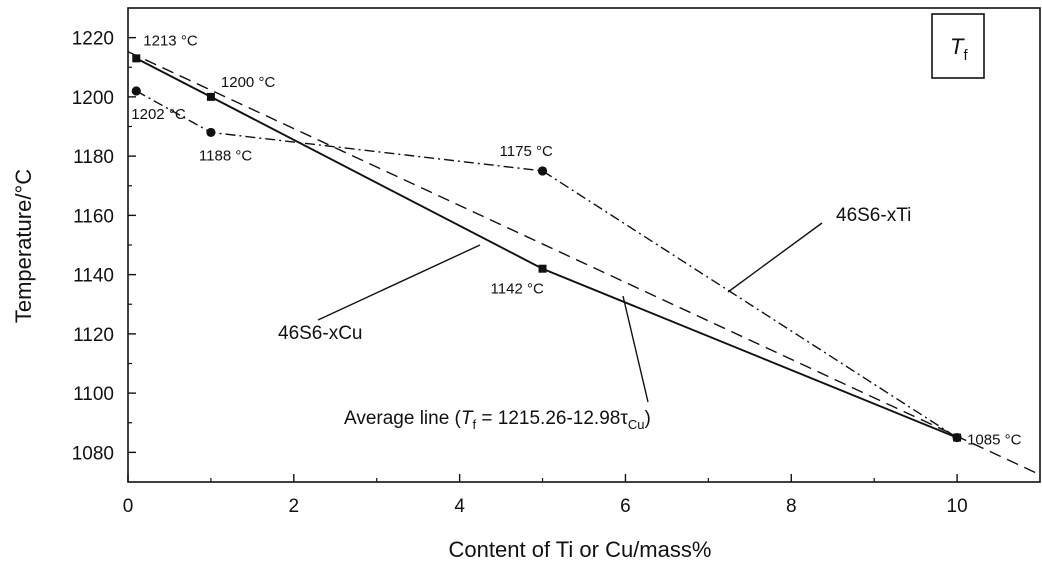 The height and width of the screenshot is (564, 1042). What do you see at coordinates (170, 40) in the screenshot?
I see `data-label: 1213 °C` at bounding box center [170, 40].